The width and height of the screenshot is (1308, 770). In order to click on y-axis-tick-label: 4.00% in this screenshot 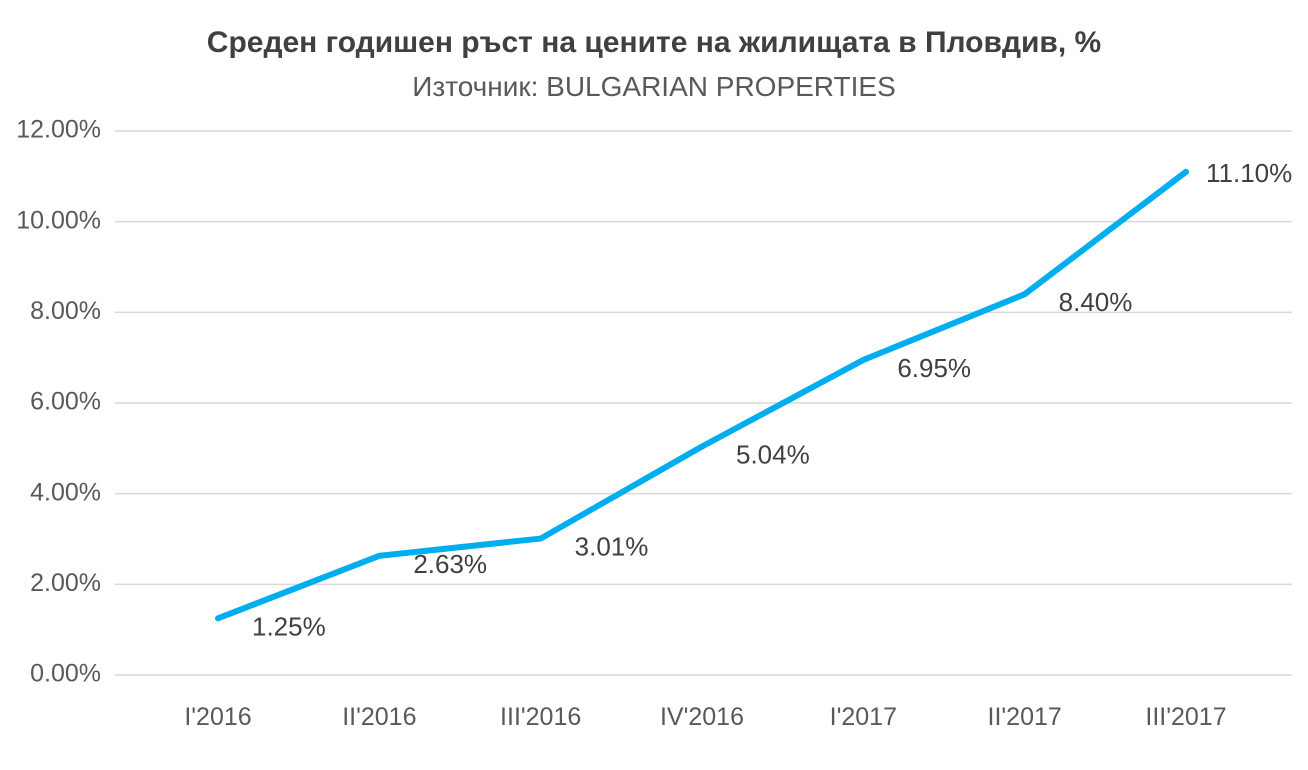, I will do `click(65, 492)`.